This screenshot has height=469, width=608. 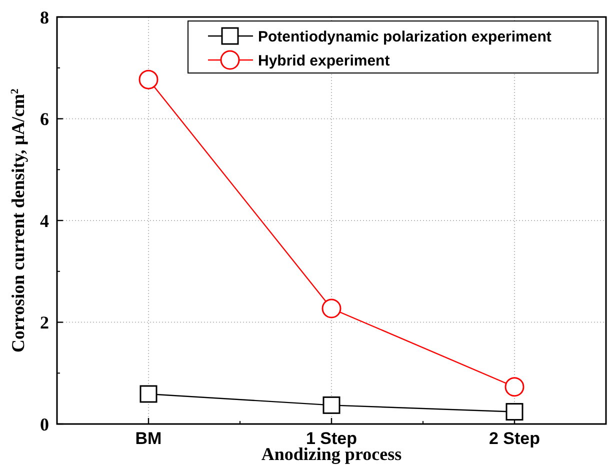 I want to click on y-tick-label: 2, so click(x=44, y=322).